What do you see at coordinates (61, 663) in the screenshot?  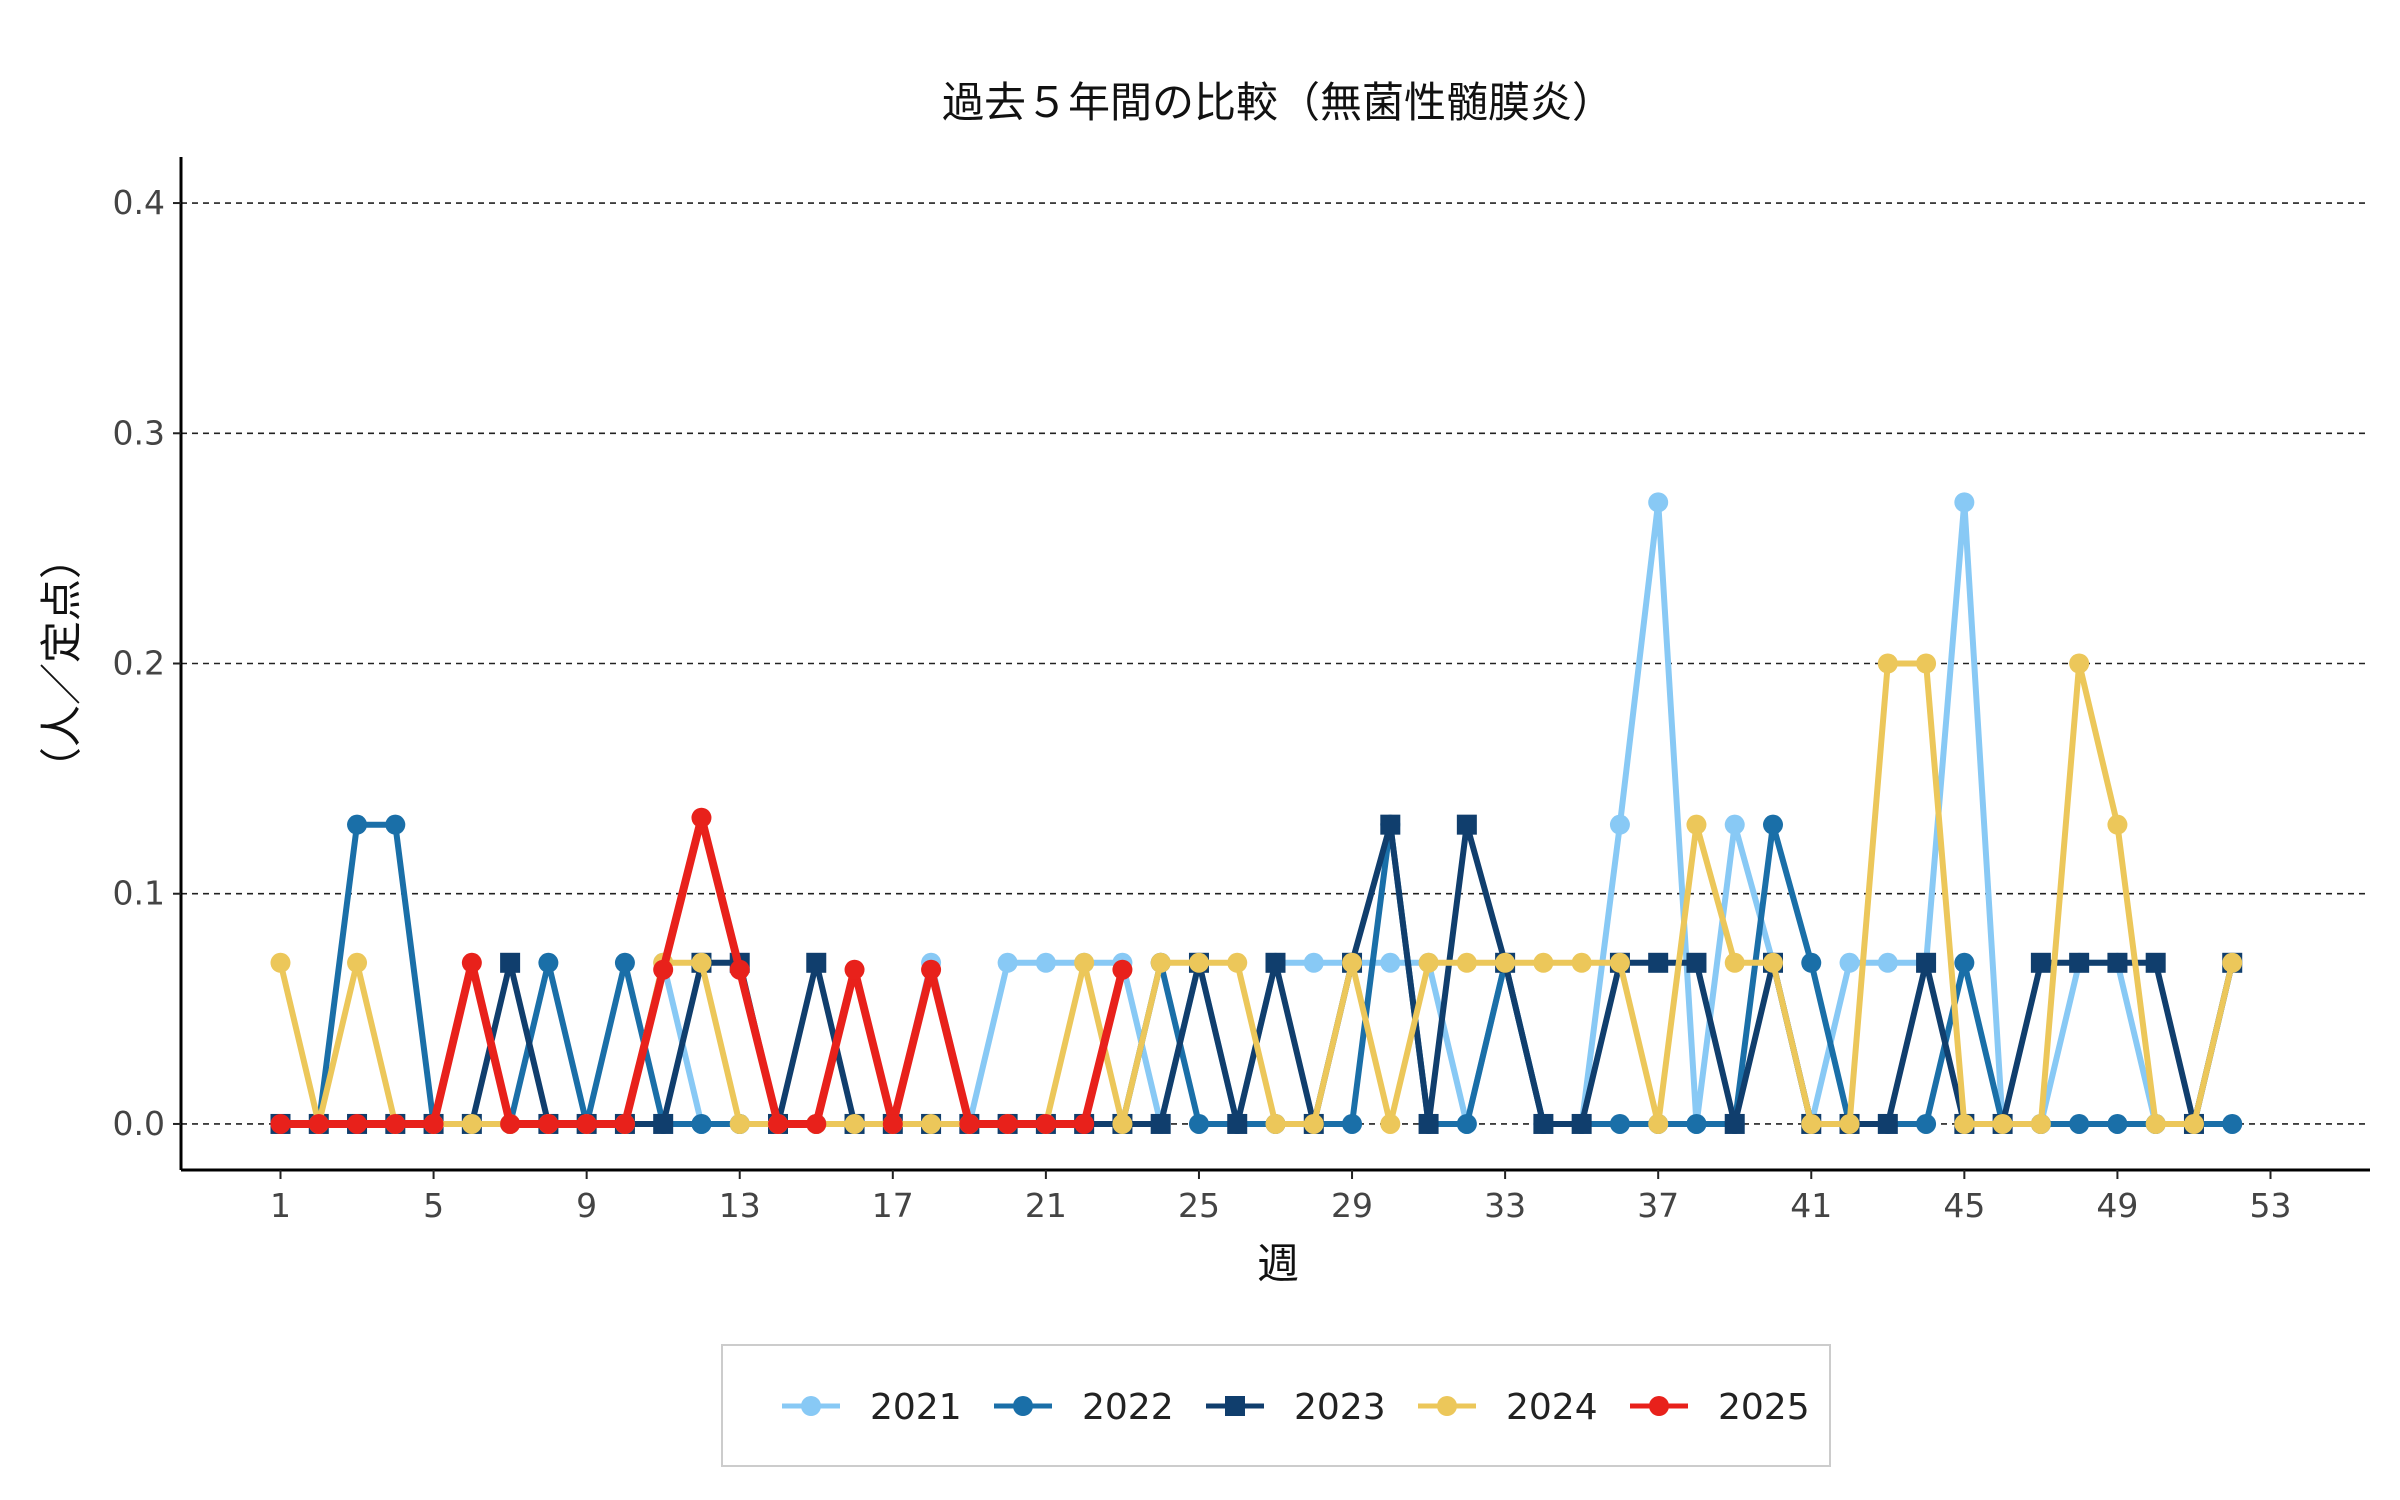 I see `y-axis-label: （人／定点）` at bounding box center [61, 663].